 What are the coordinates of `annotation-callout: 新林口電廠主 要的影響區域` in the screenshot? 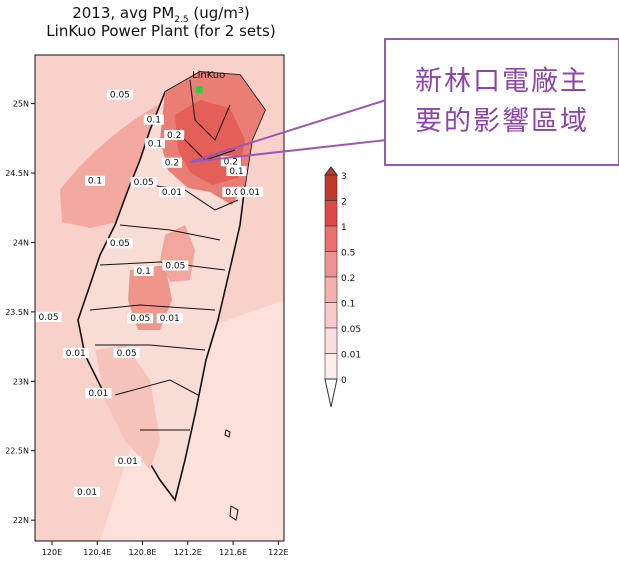 It's located at (501, 102).